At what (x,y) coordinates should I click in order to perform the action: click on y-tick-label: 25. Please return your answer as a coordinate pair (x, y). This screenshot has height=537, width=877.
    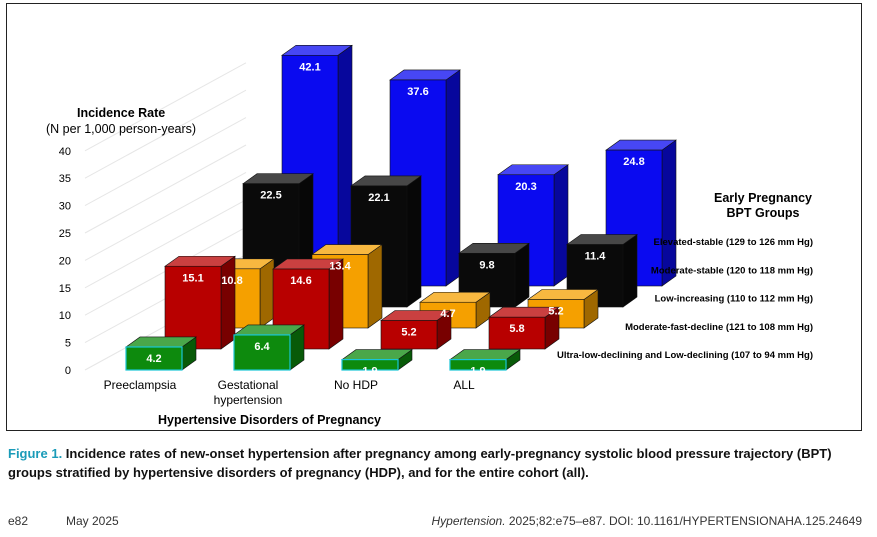
    Looking at the image, I should click on (65, 234).